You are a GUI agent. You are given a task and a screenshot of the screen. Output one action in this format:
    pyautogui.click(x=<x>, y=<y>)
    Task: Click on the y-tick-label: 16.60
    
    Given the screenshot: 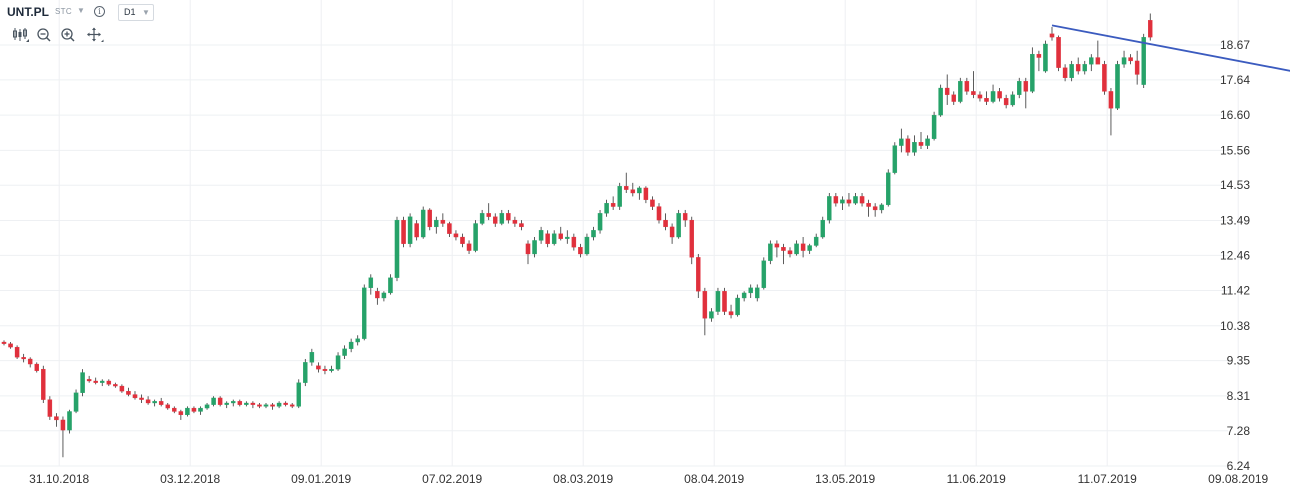 What is the action you would take?
    pyautogui.click(x=1235, y=115)
    